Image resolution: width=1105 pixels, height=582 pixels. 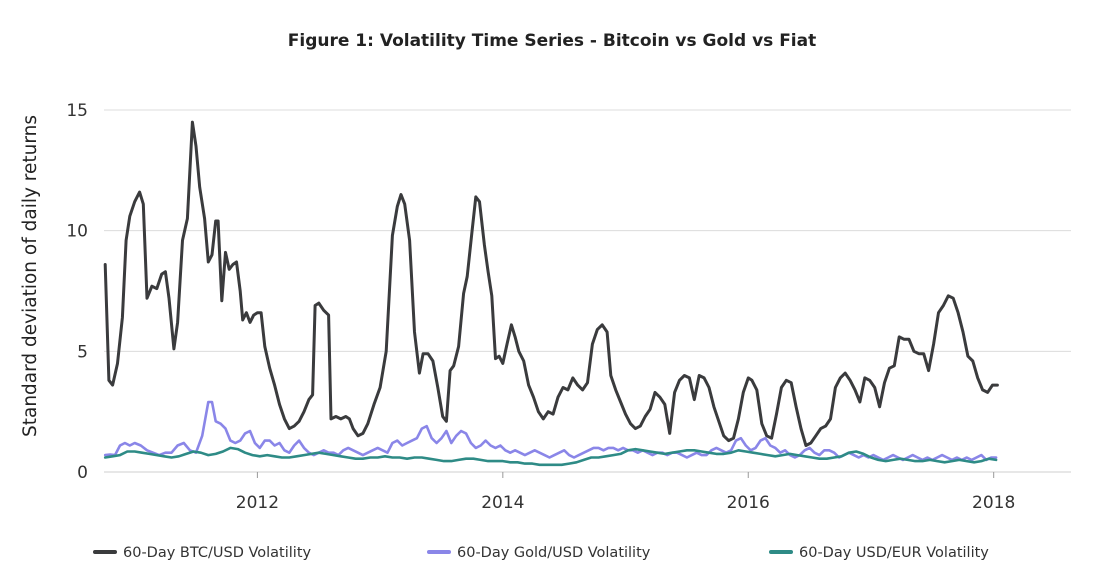 What do you see at coordinates (77, 111) in the screenshot?
I see `y-tick-label: 15` at bounding box center [77, 111].